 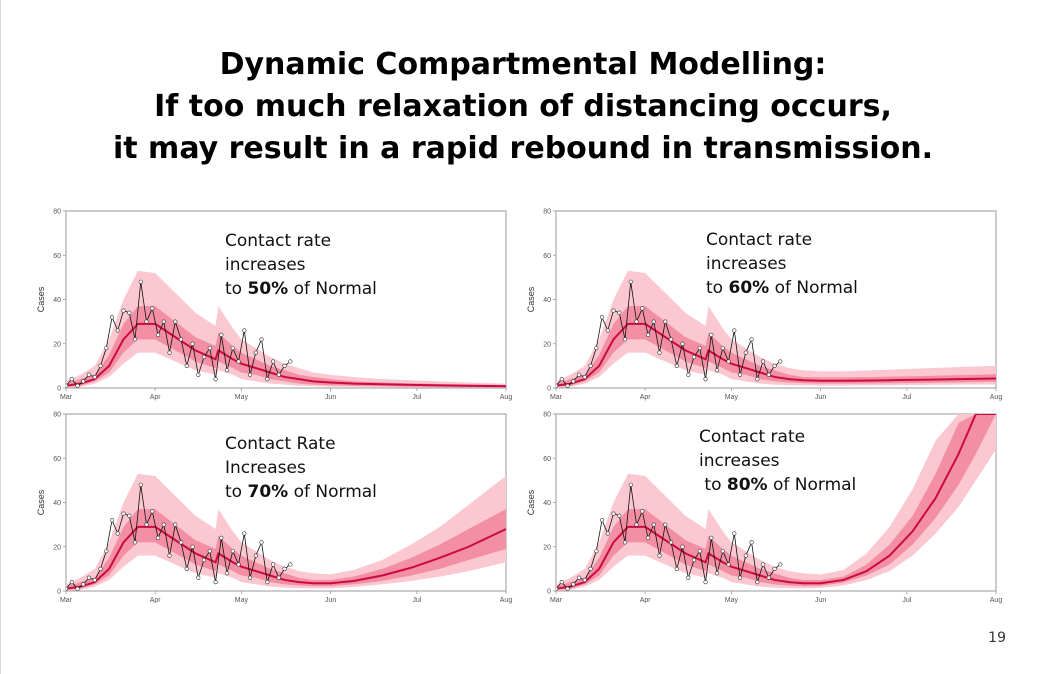 What do you see at coordinates (776, 354) in the screenshot?
I see `median-line` at bounding box center [776, 354].